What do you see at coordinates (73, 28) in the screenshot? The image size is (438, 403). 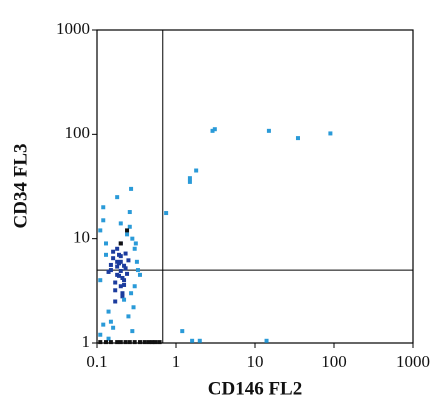 I see `y-tick-label: 1000` at bounding box center [73, 28].